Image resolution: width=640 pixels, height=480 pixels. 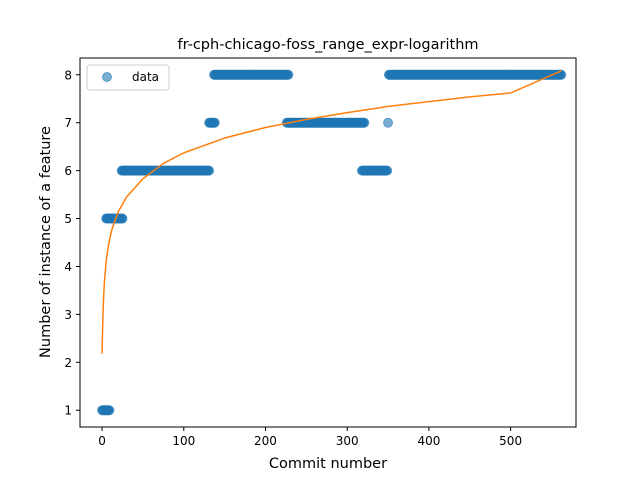 What do you see at coordinates (183, 441) in the screenshot?
I see `x-tick-label: 100` at bounding box center [183, 441].